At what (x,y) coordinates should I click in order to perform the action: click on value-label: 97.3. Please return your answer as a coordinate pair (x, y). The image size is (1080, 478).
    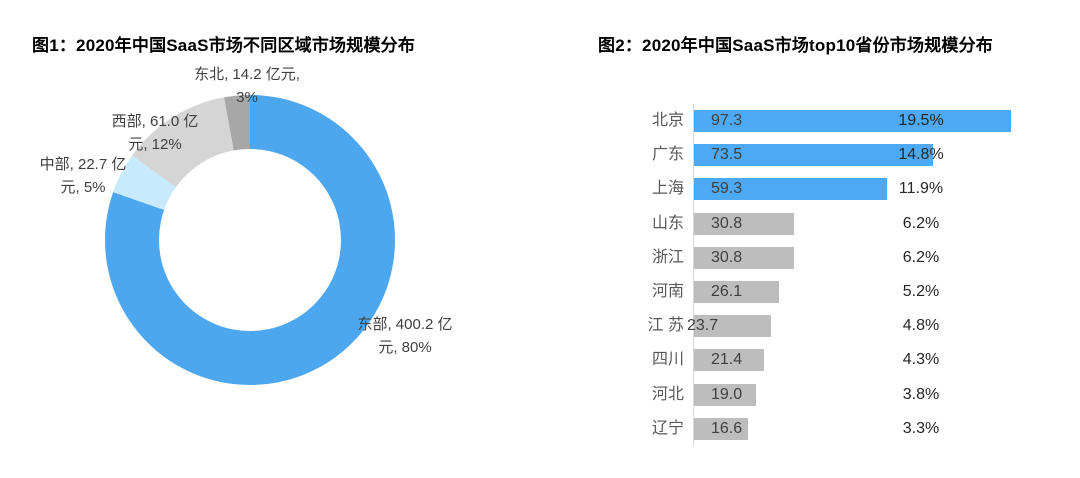
    Looking at the image, I should click on (727, 120).